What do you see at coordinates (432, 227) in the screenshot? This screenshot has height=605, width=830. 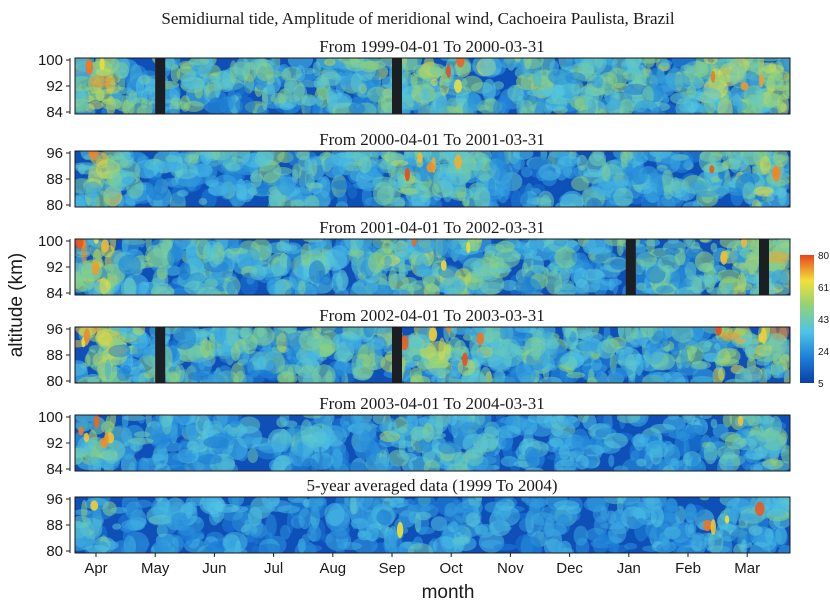 I see `panel-subtitle: From 2001-04-01 To 2002-03-31` at bounding box center [432, 227].